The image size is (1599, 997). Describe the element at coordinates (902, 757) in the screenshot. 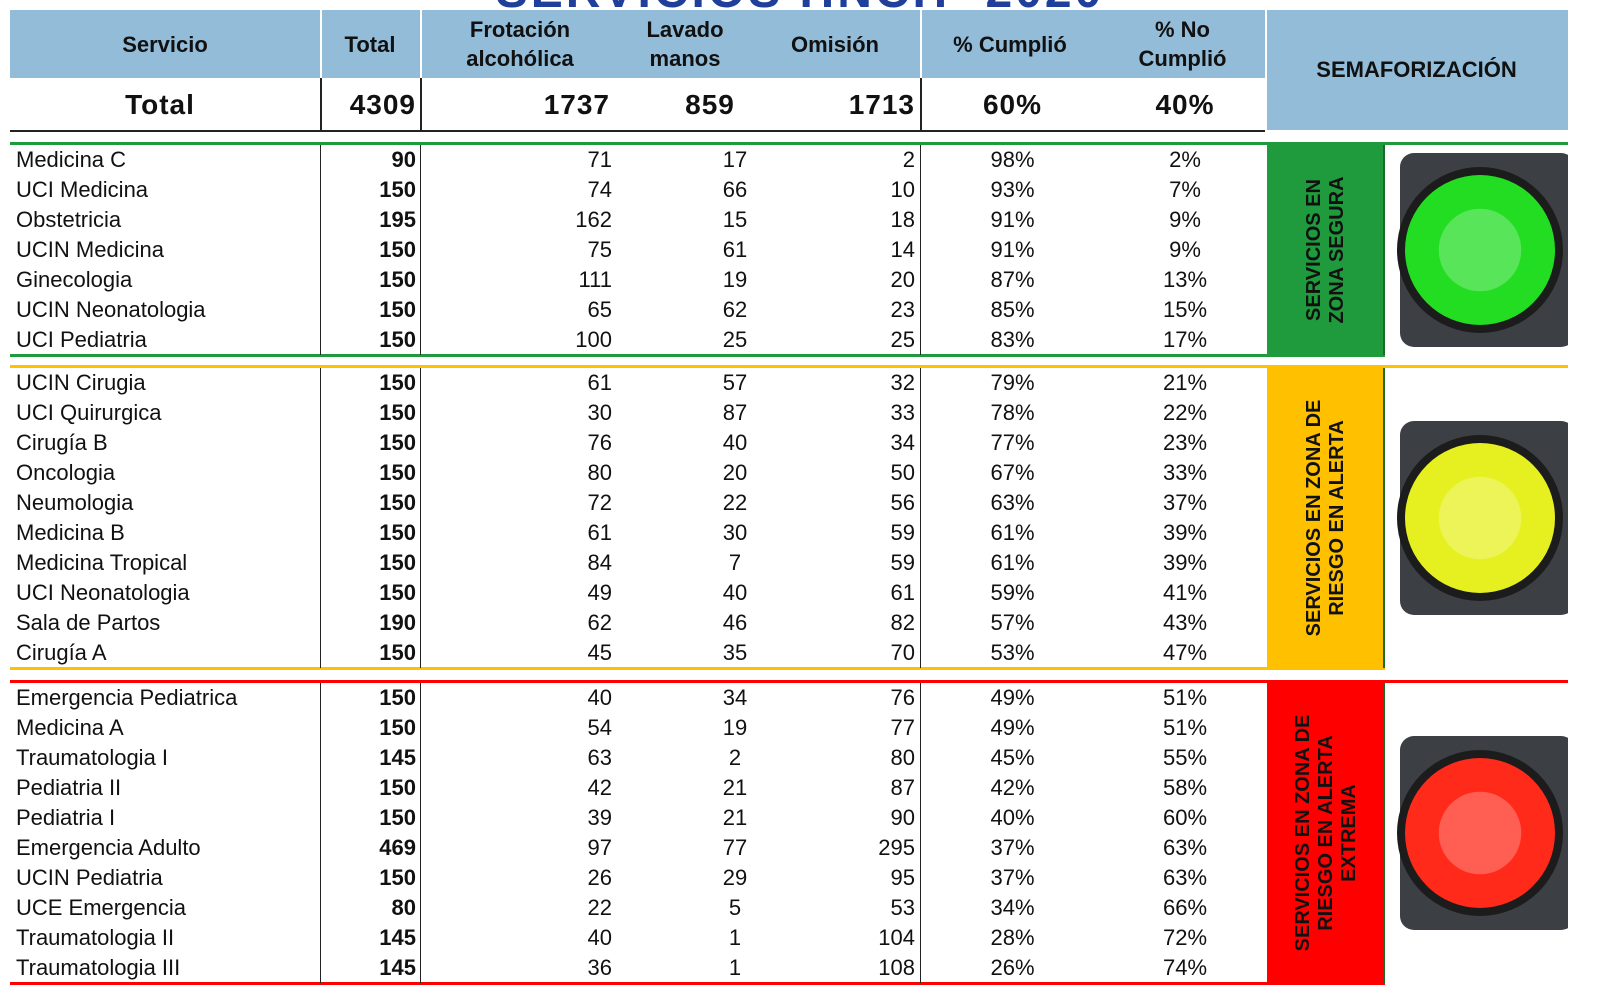

I see `cell: 80` at that location.